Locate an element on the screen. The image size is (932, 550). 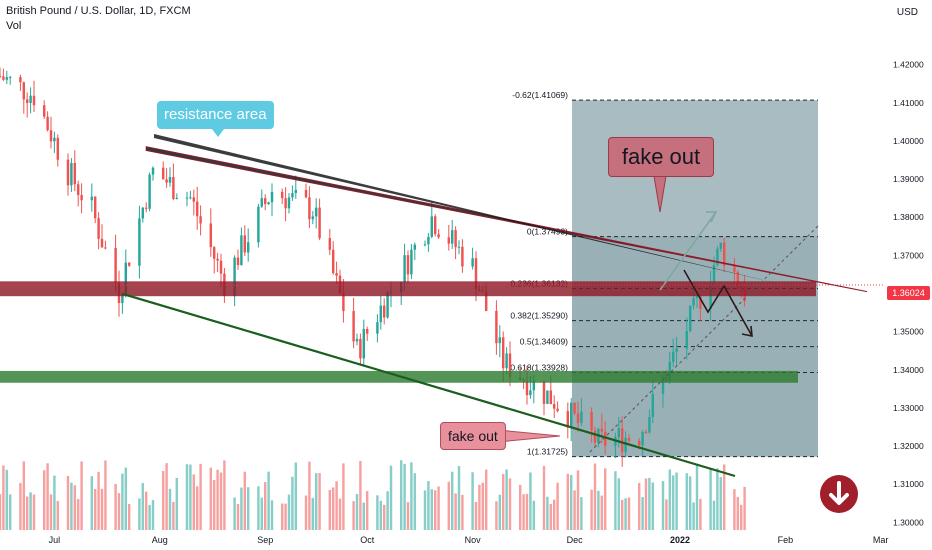
fib-label: 0(1.37493) is located at coordinates (547, 232).